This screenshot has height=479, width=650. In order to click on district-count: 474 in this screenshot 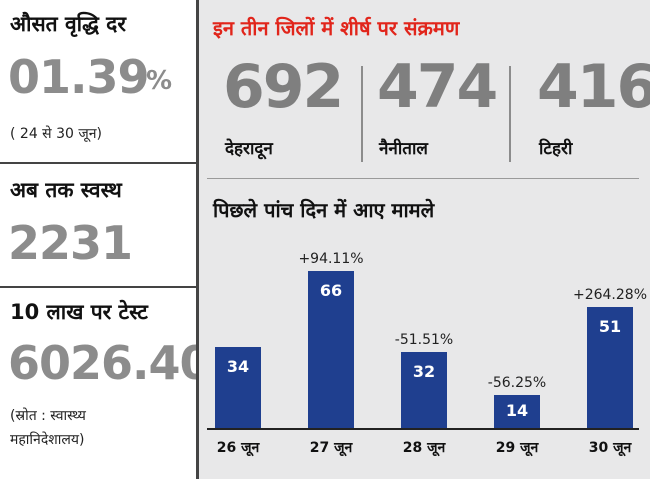, I will do `click(437, 87)`.